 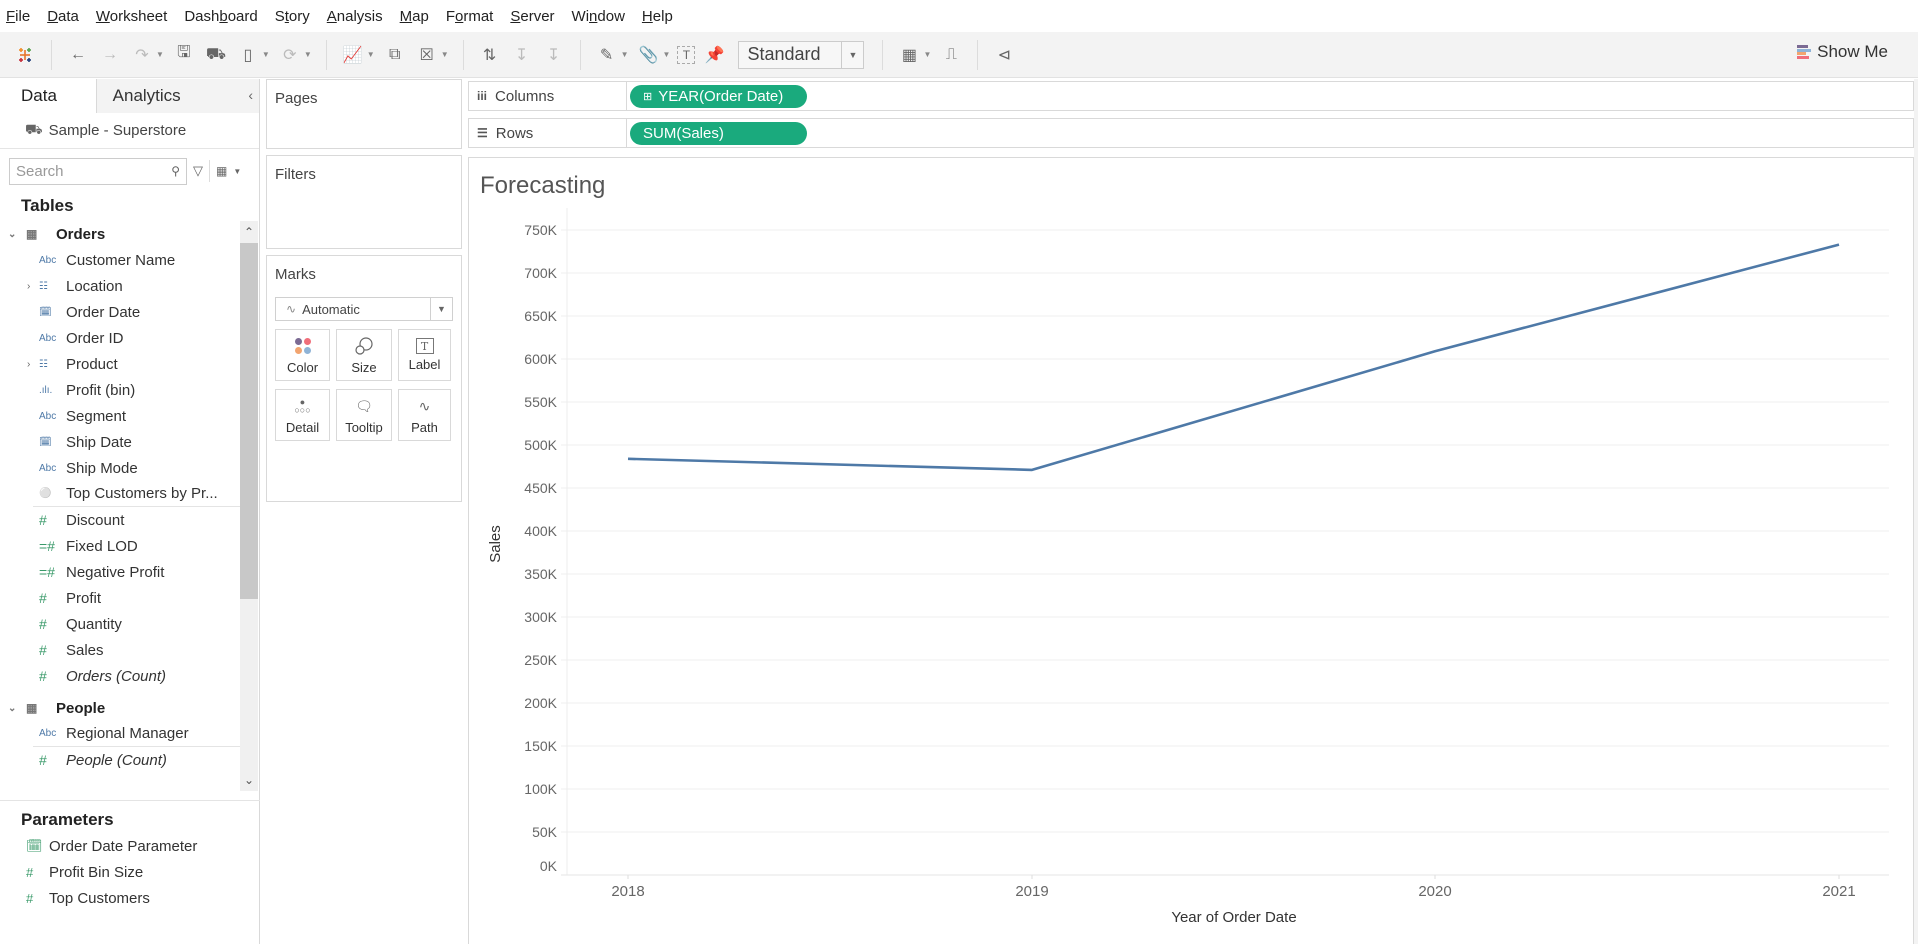 I want to click on pin-axes-icon: 📌, so click(x=714, y=55).